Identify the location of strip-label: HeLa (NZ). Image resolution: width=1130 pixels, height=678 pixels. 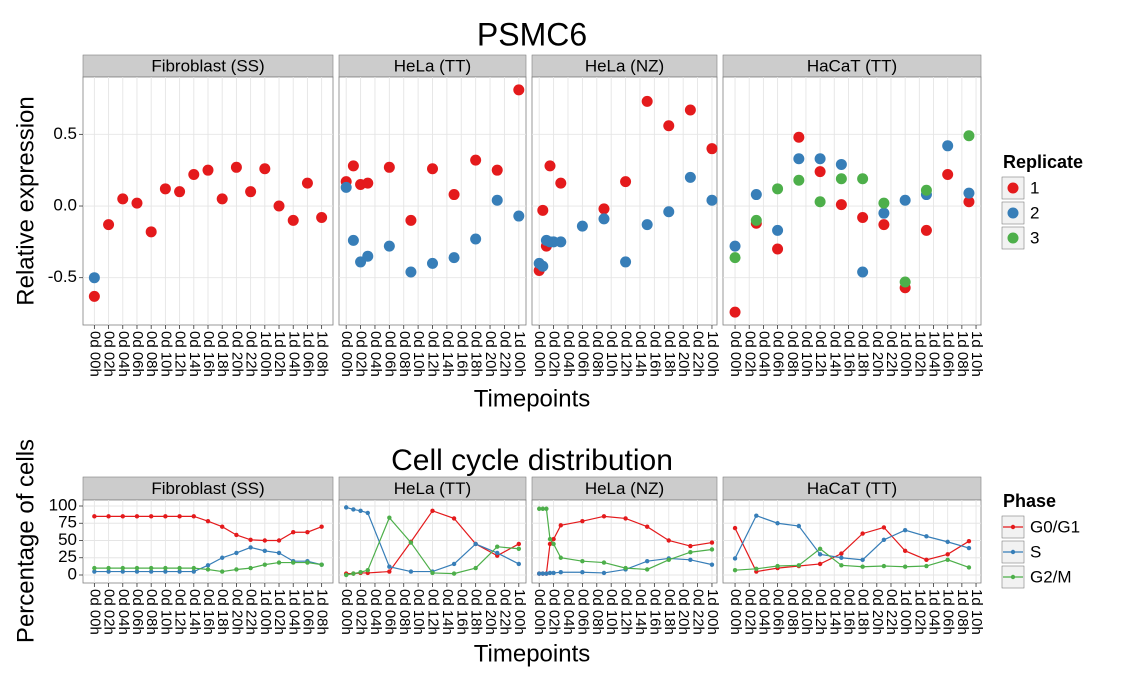
(624, 65).